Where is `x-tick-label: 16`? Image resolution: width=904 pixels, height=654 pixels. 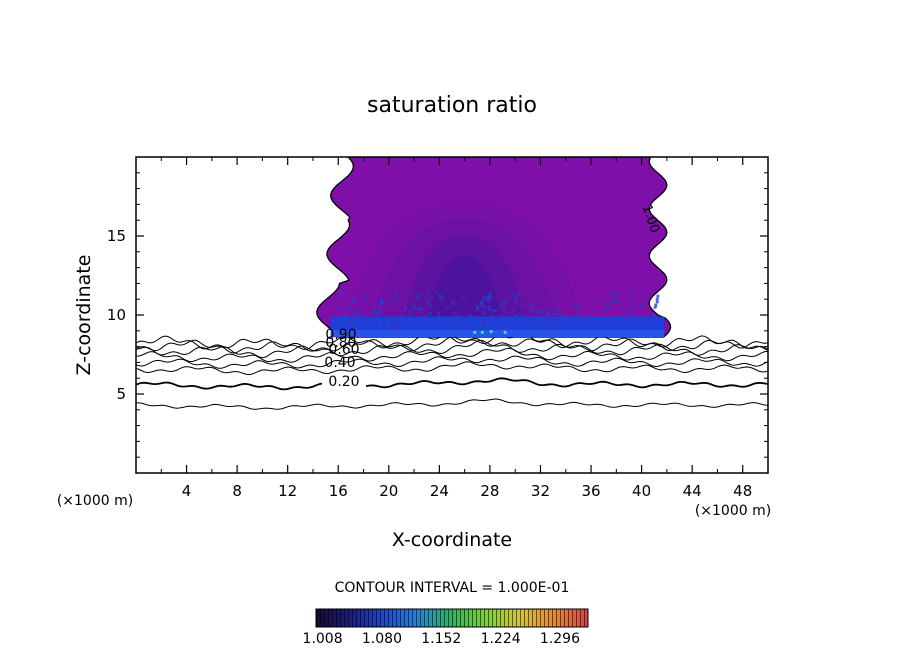 x-tick-label: 16 is located at coordinates (338, 491).